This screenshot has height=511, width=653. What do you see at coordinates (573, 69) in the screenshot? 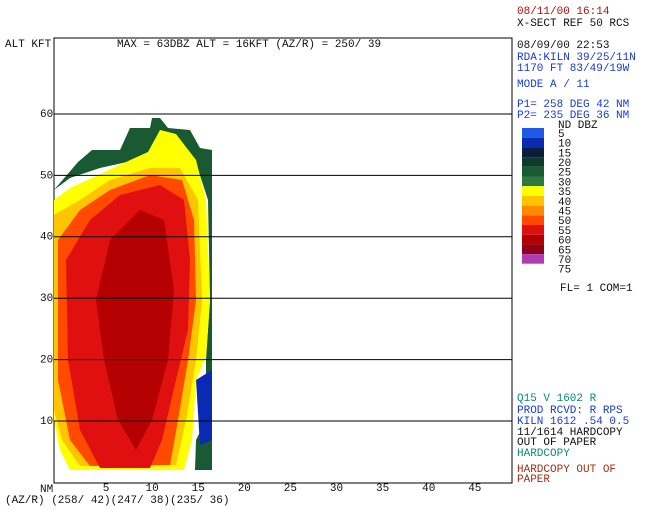
I see `elevation: 1170 FT 83/49/19W` at bounding box center [573, 69].